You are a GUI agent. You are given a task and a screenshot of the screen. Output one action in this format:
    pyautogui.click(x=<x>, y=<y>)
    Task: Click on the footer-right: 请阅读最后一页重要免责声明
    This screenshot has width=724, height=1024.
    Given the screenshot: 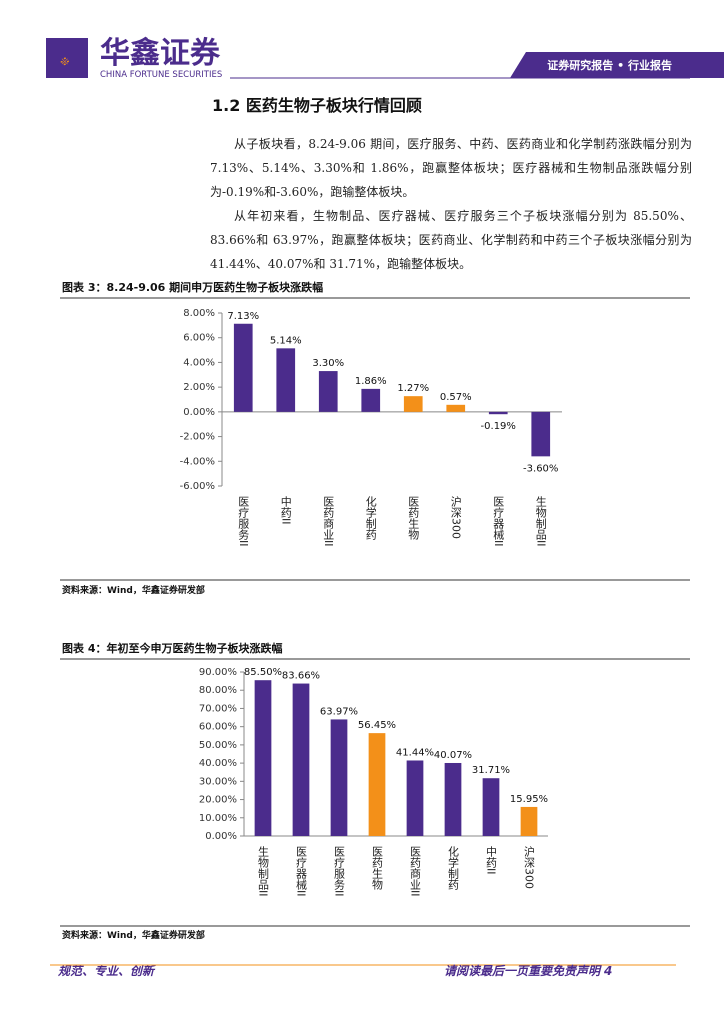 What is the action you would take?
    pyautogui.click(x=523, y=971)
    